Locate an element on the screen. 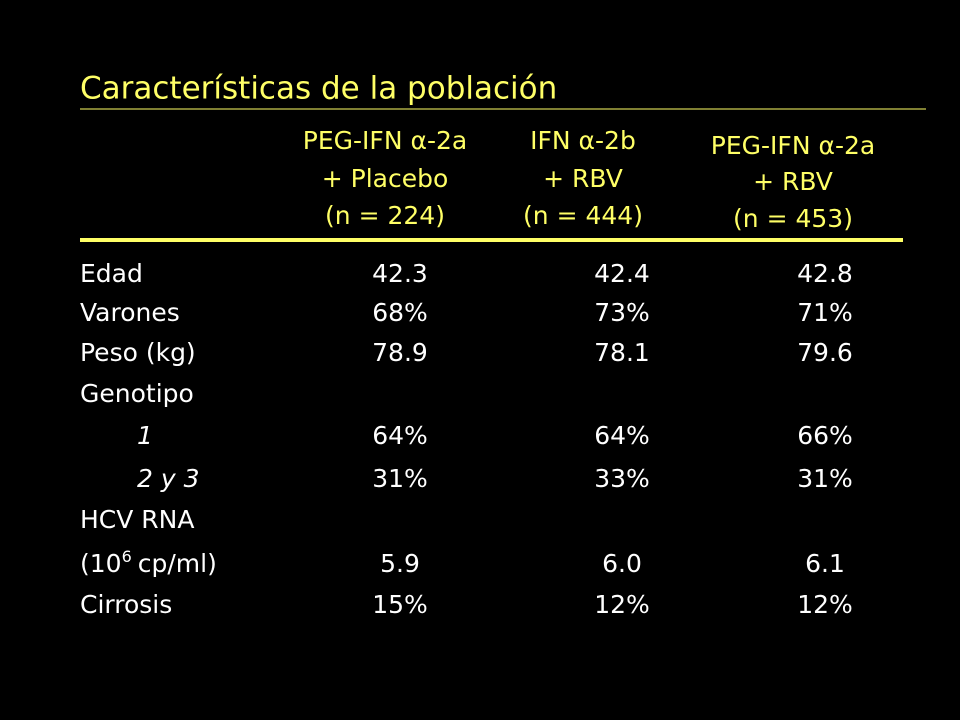 This screenshot has height=720, width=960. column-header: IFN α-2b is located at coordinates (583, 140).